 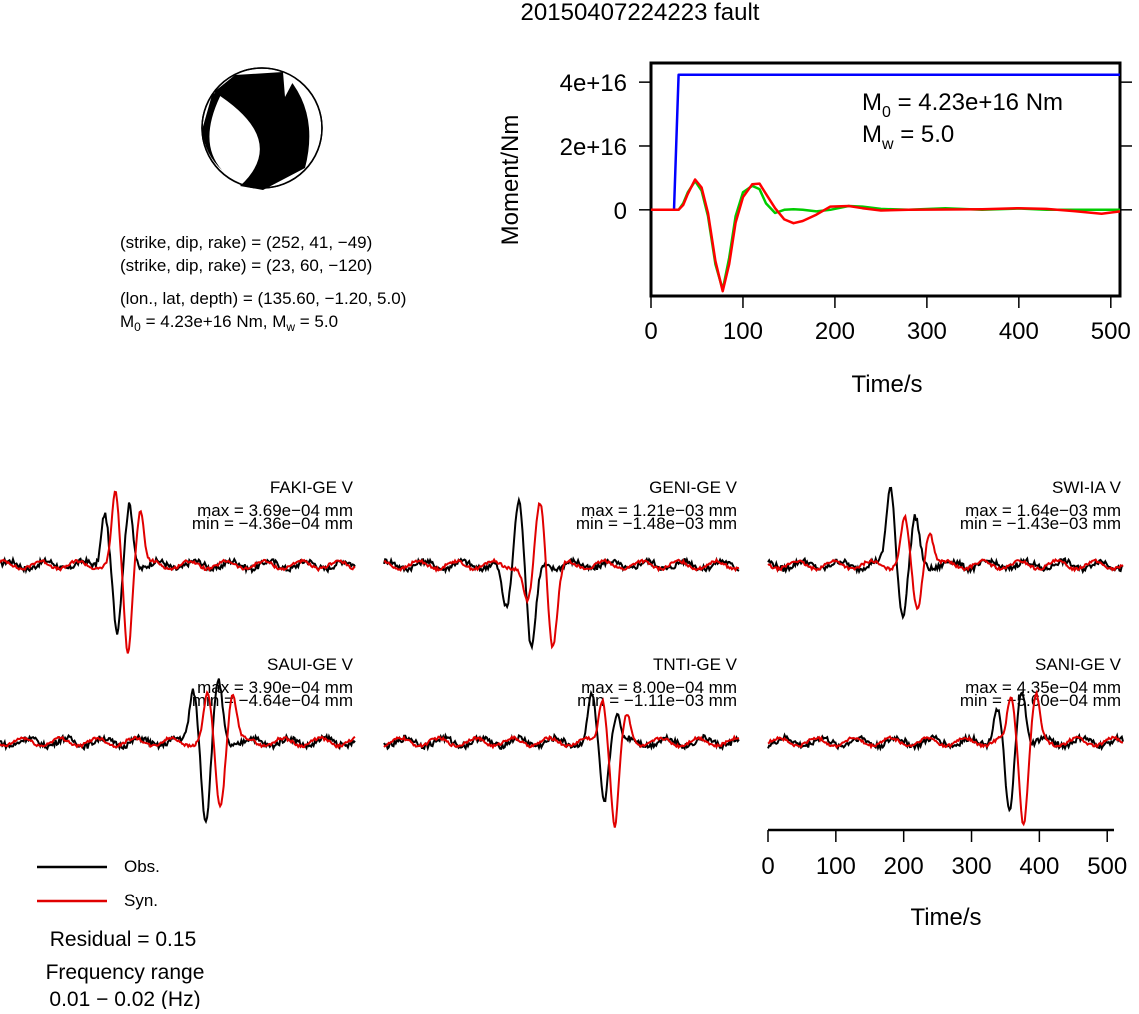 I want to click on station-min: min = −1.11e−03 mm, so click(x=657, y=700).